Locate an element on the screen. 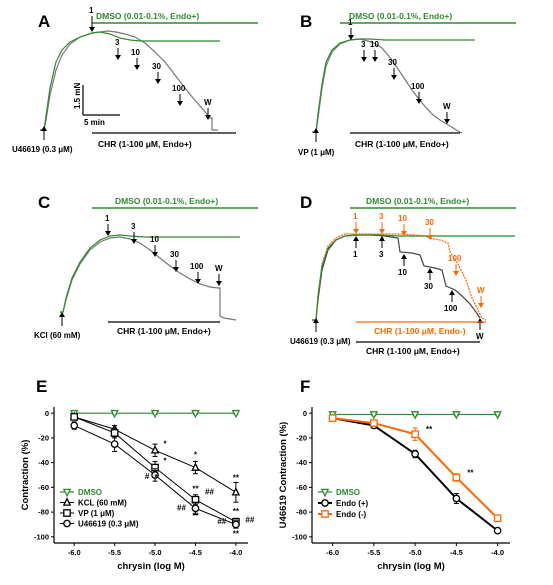  scale-force-label: 1.5 mN is located at coordinates (77, 96).